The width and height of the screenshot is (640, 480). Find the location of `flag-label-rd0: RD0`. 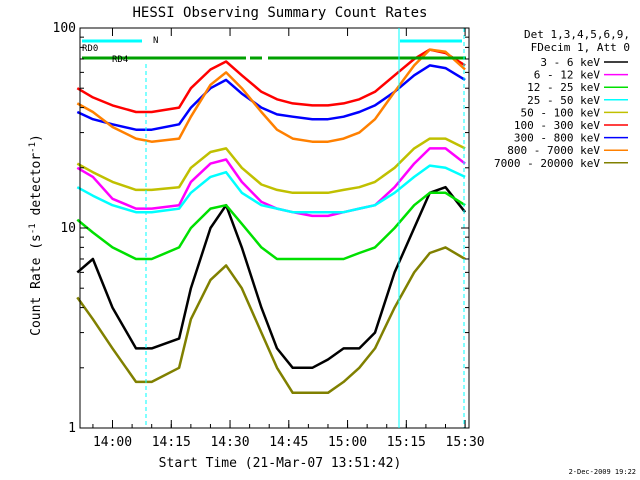

flag-label-rd0: RD0 is located at coordinates (90, 49).